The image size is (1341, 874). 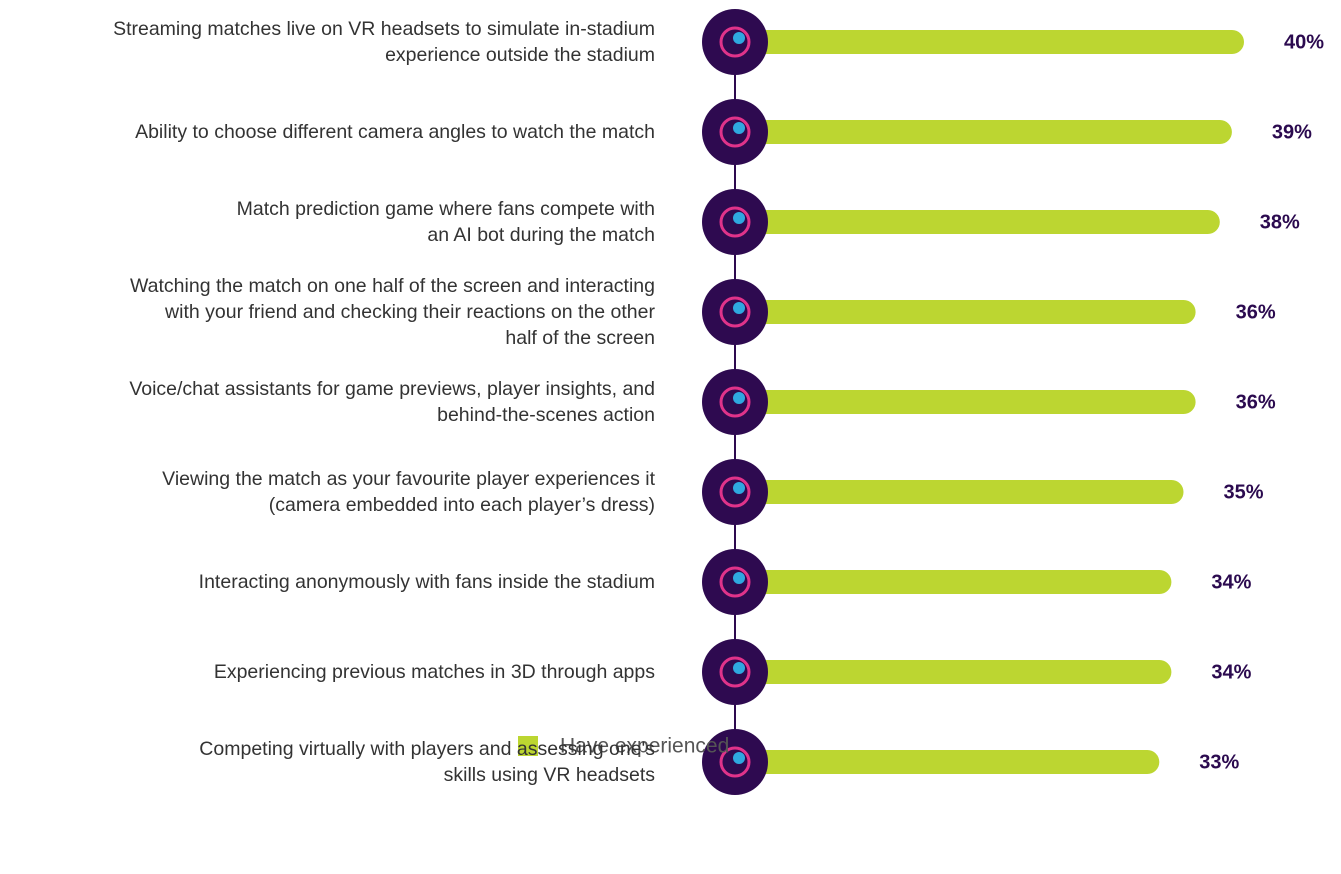 I want to click on legend-label: Have experienced, so click(x=644, y=746).